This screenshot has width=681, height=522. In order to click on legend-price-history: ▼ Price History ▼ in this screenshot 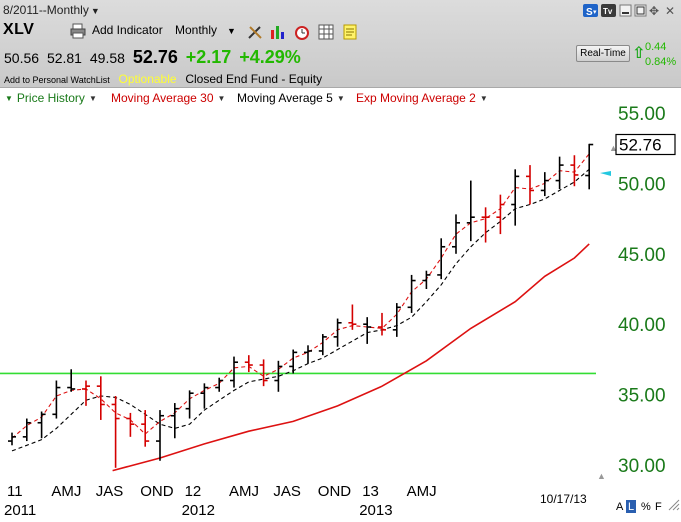, I will do `click(51, 98)`.